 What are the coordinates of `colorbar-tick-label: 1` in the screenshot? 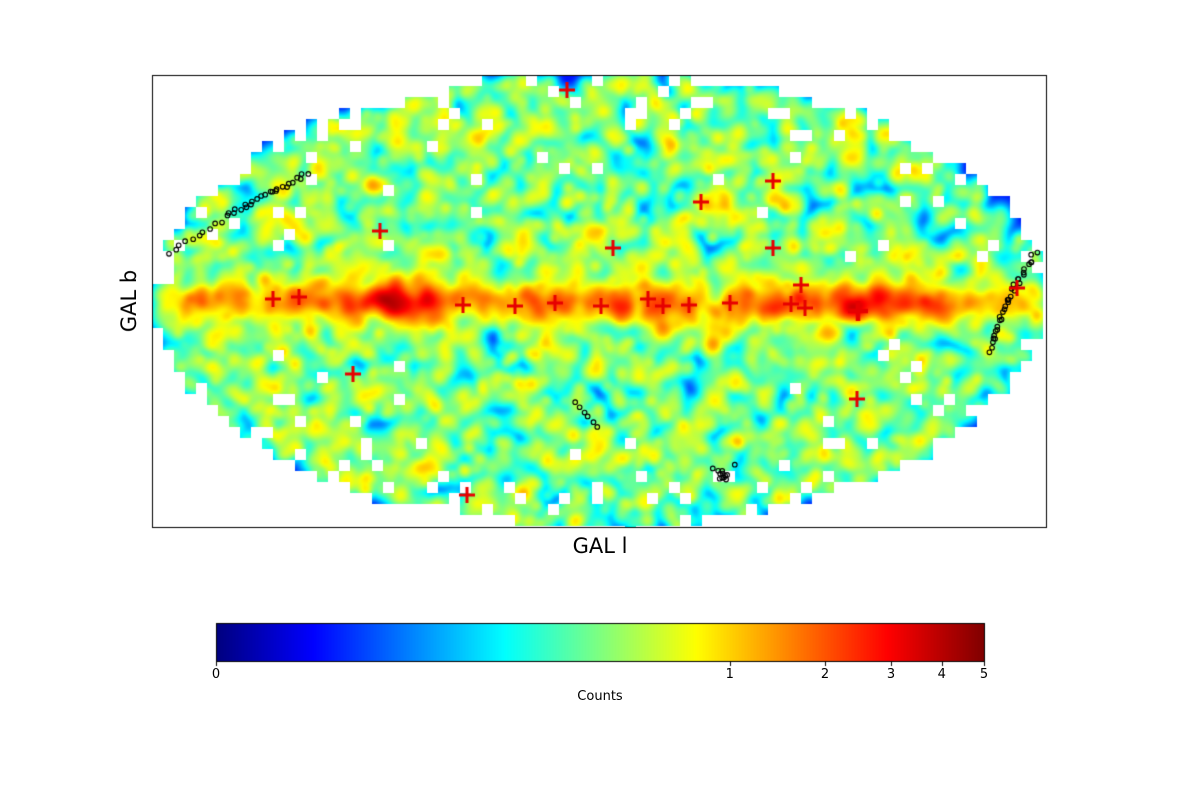 It's located at (729, 674).